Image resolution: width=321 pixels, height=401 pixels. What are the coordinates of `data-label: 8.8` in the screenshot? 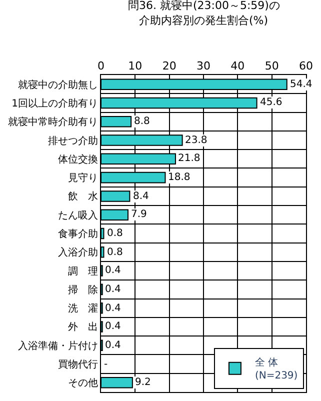 It's located at (142, 121).